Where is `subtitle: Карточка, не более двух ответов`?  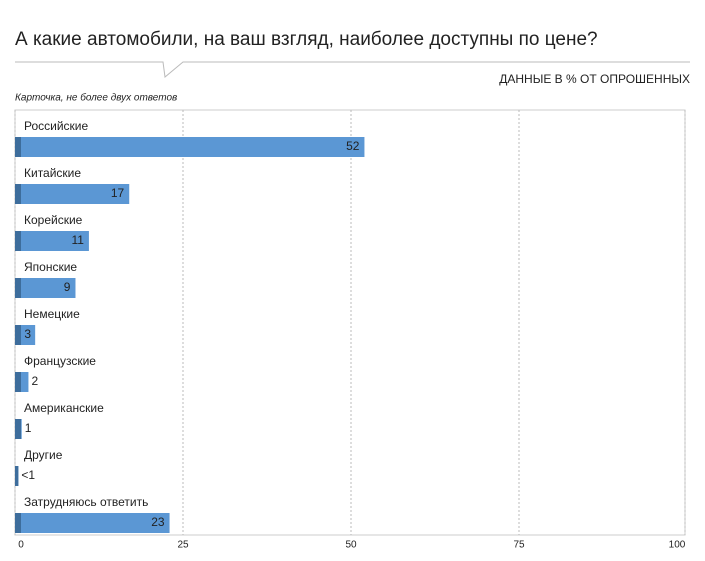
subtitle: Карточка, не более двух ответов is located at coordinates (96, 98).